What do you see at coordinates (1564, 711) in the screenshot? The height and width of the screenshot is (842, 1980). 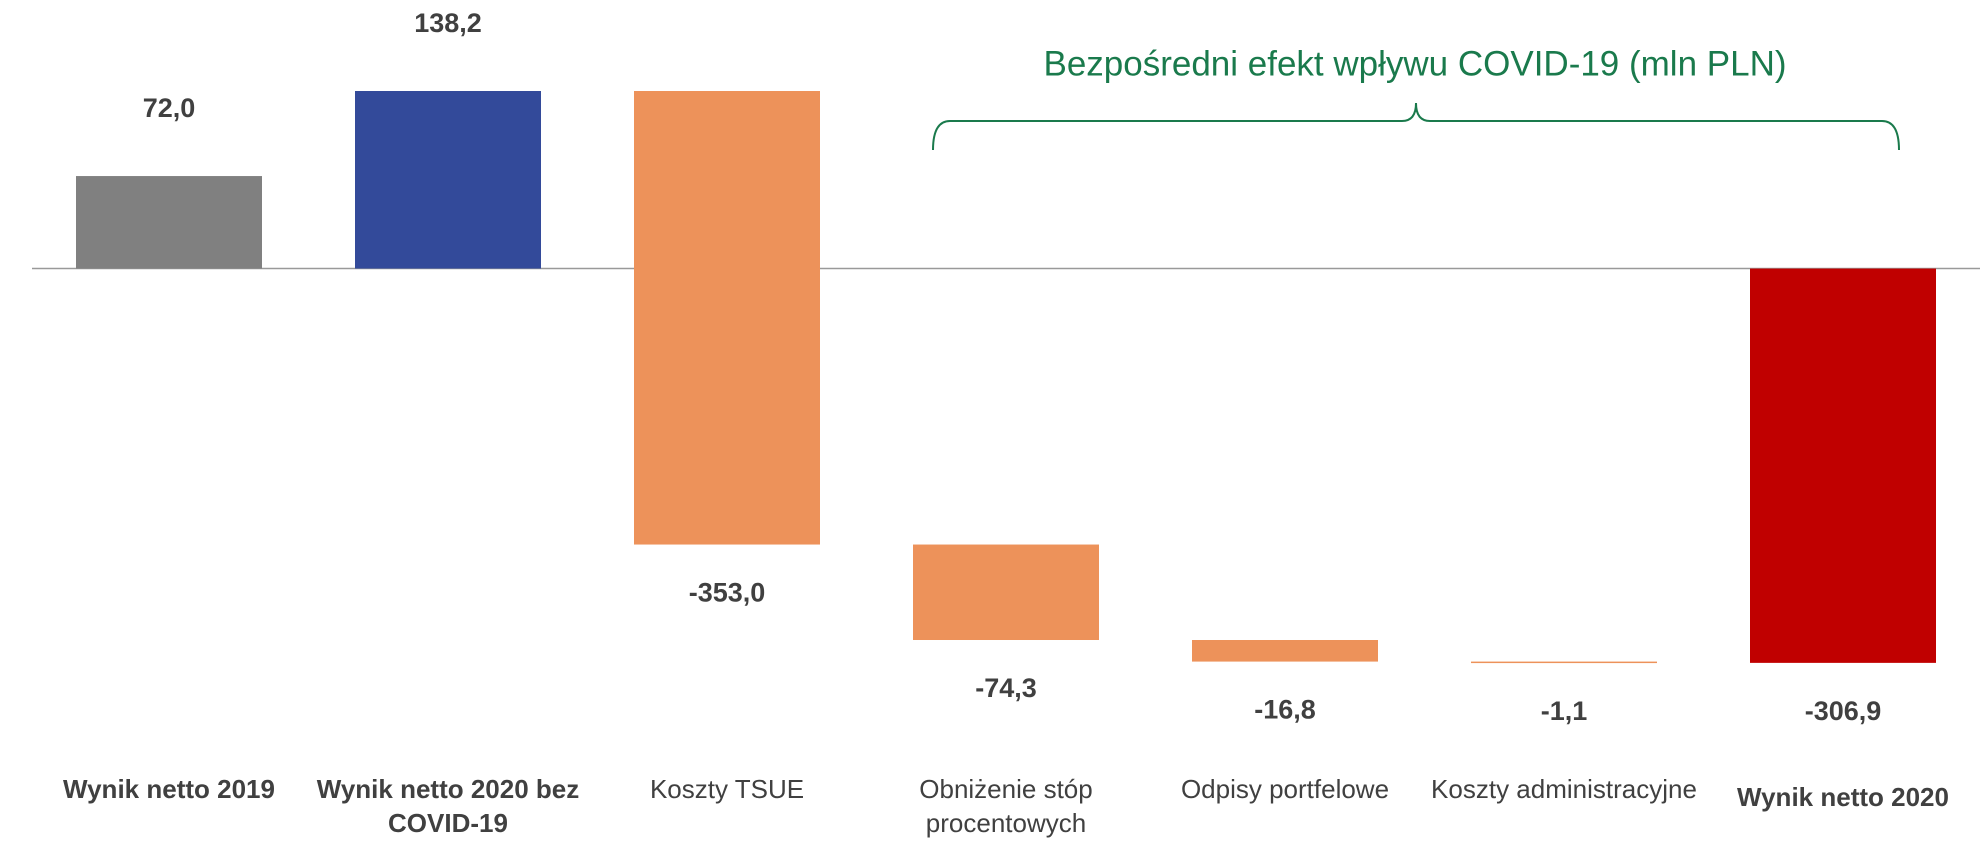 I see `value-label: -1,1` at bounding box center [1564, 711].